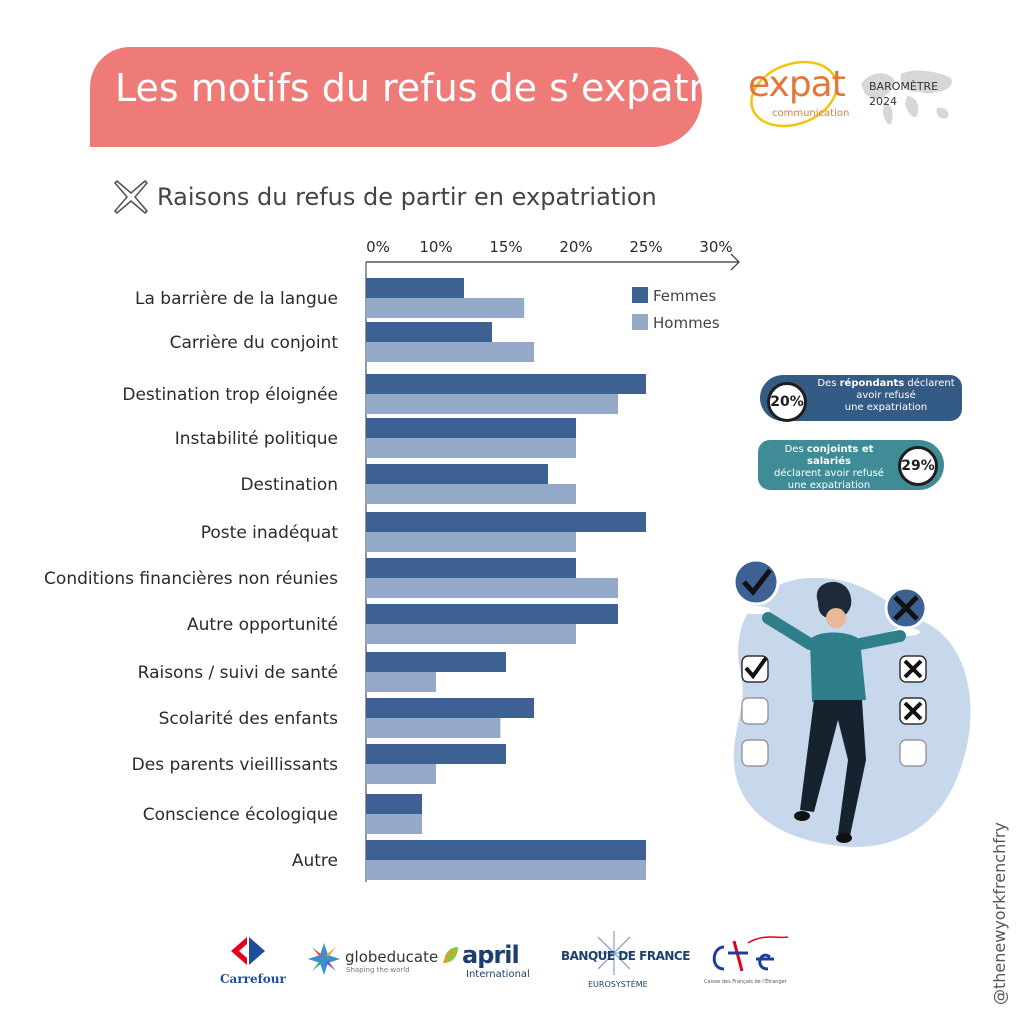 The image size is (1024, 1024). I want to click on legend-swatch-femmes, so click(640, 295).